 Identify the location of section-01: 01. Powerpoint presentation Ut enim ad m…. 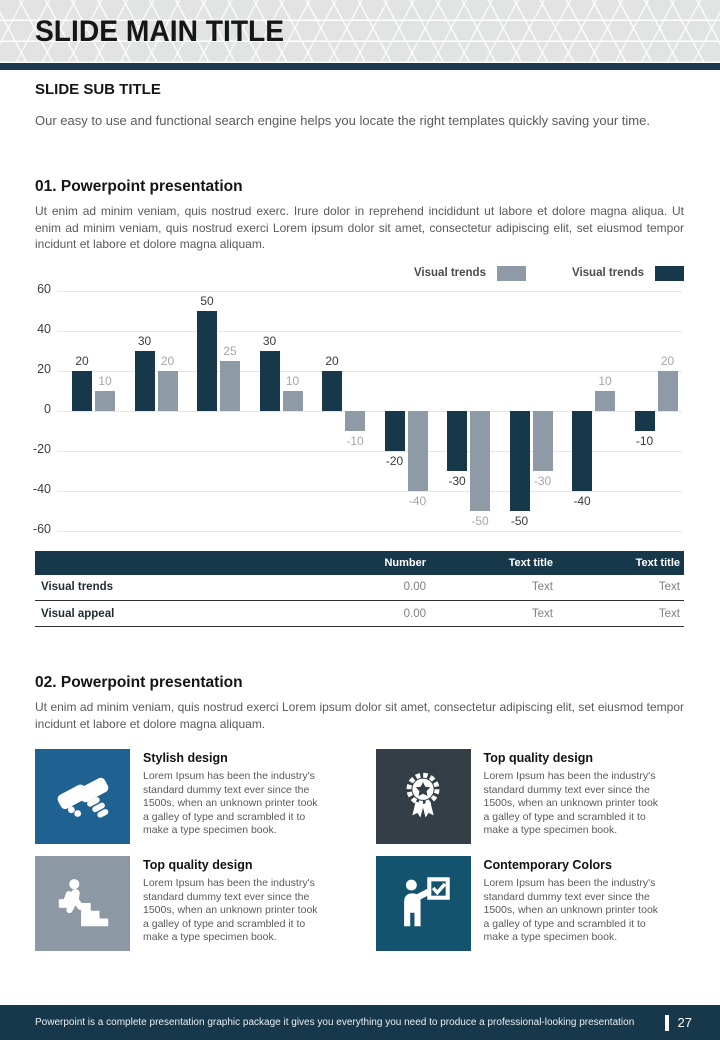
(359, 215).